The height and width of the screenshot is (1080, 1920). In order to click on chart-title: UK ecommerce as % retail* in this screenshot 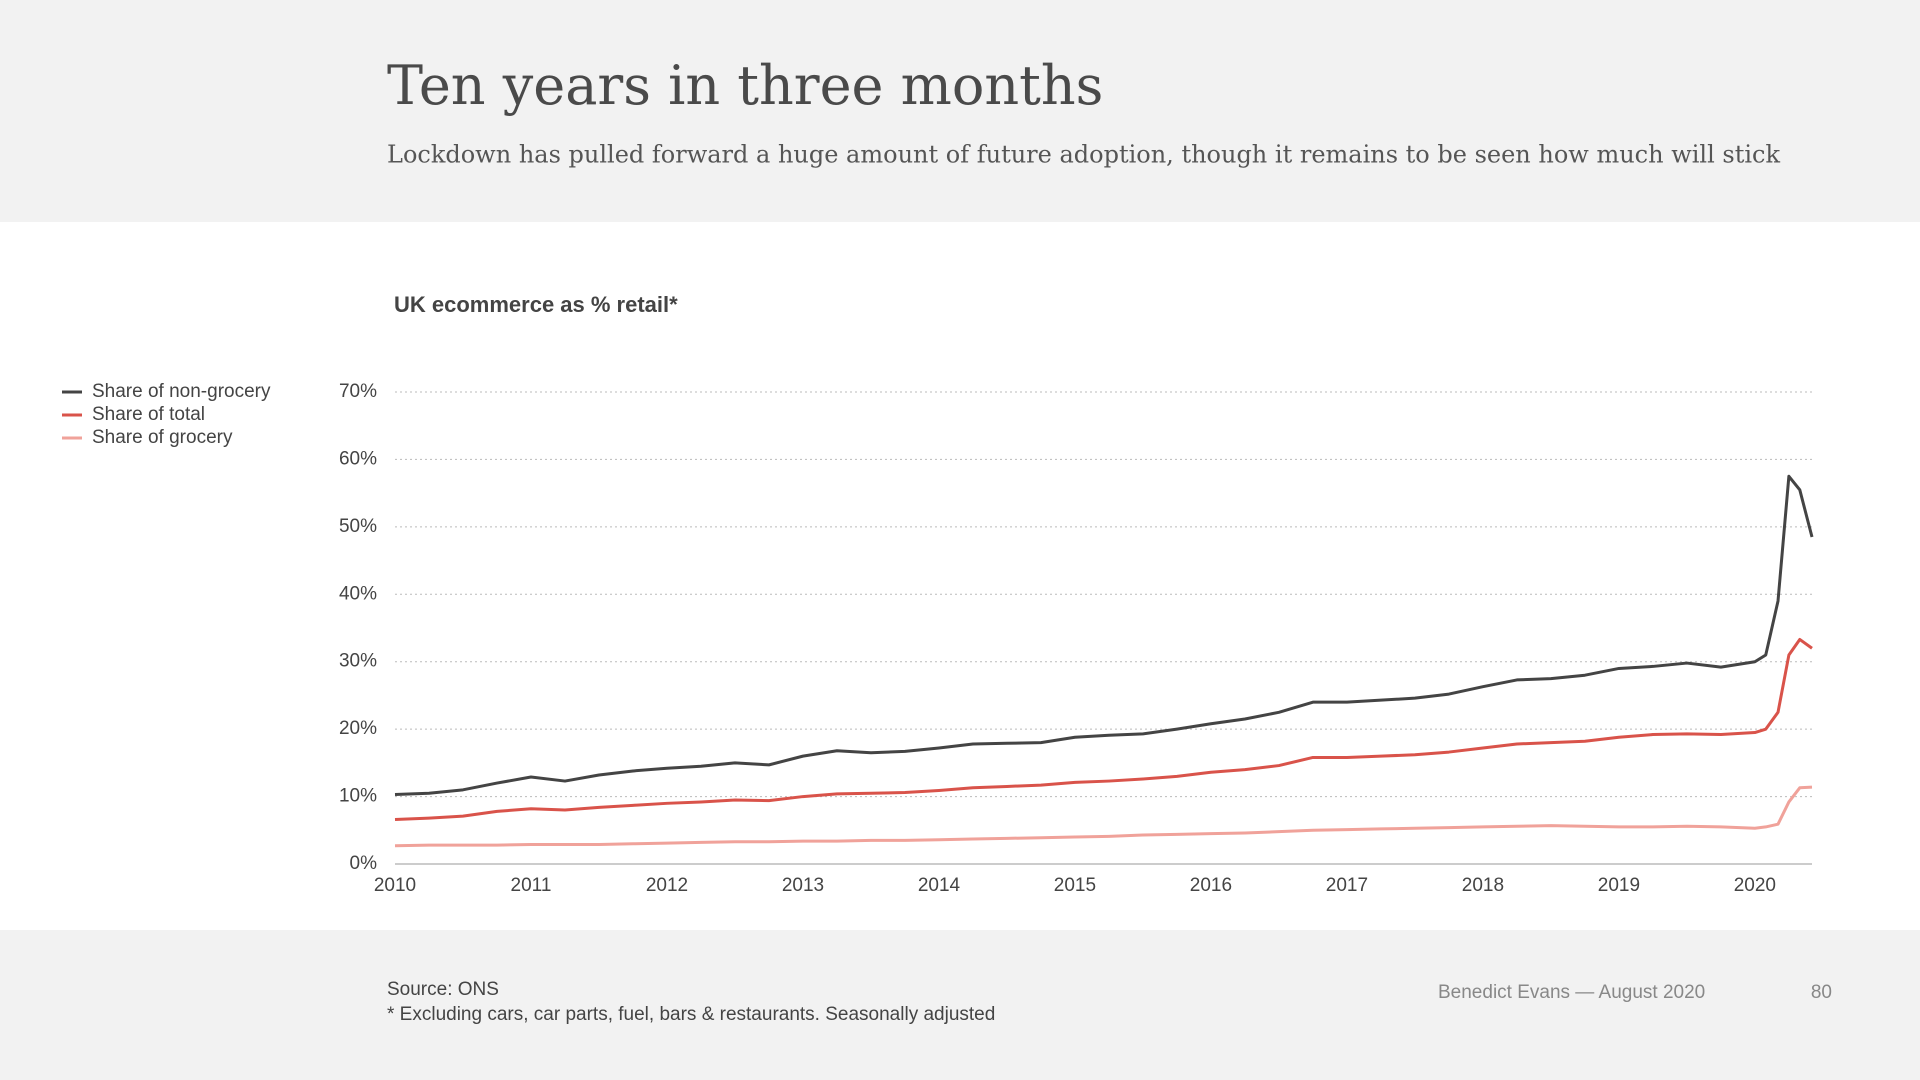, I will do `click(536, 304)`.